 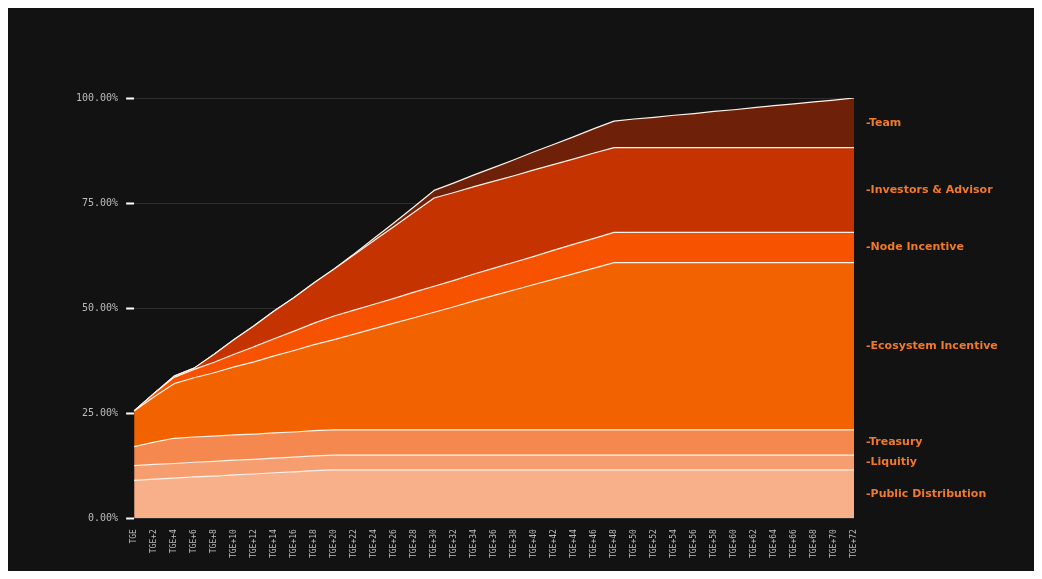 I want to click on series-label: -Node Incentive, so click(x=915, y=247).